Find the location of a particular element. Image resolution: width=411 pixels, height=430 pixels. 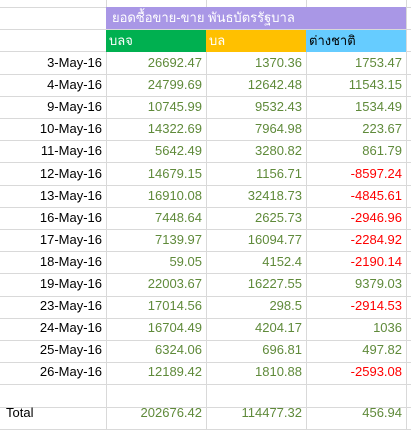

table-row: 13-May-16 16910.08 32418.73 -4845.61 is located at coordinates (205, 196).